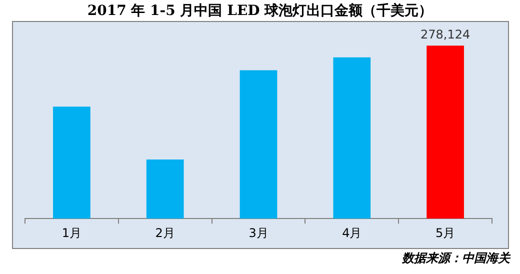 The width and height of the screenshot is (520, 274). What do you see at coordinates (445, 233) in the screenshot?
I see `x-tick-label: 5月` at bounding box center [445, 233].